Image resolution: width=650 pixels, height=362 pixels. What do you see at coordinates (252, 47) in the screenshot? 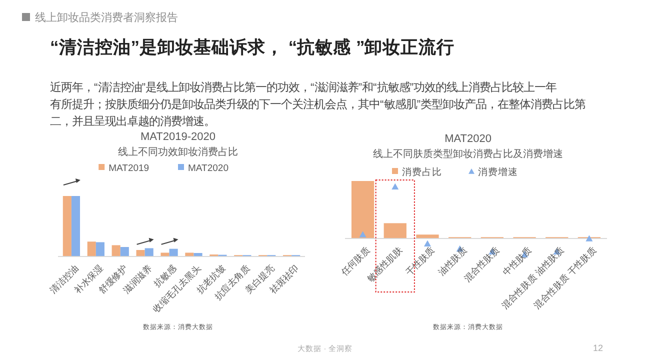
I see `text: “清洁控油”是卸妆基础诉求， “抗敏感 ”卸妆正流行` at bounding box center [252, 47].